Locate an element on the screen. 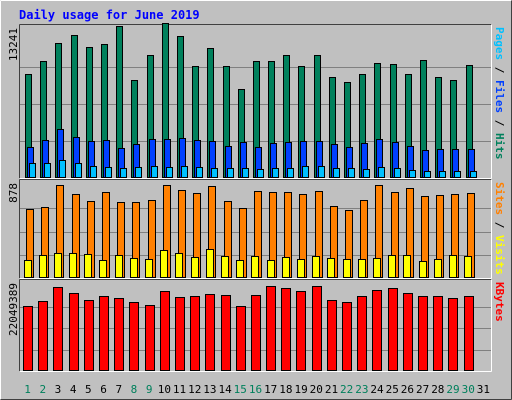 The height and width of the screenshot is (400, 512). x-label-day-8: 8 is located at coordinates (134, 389).